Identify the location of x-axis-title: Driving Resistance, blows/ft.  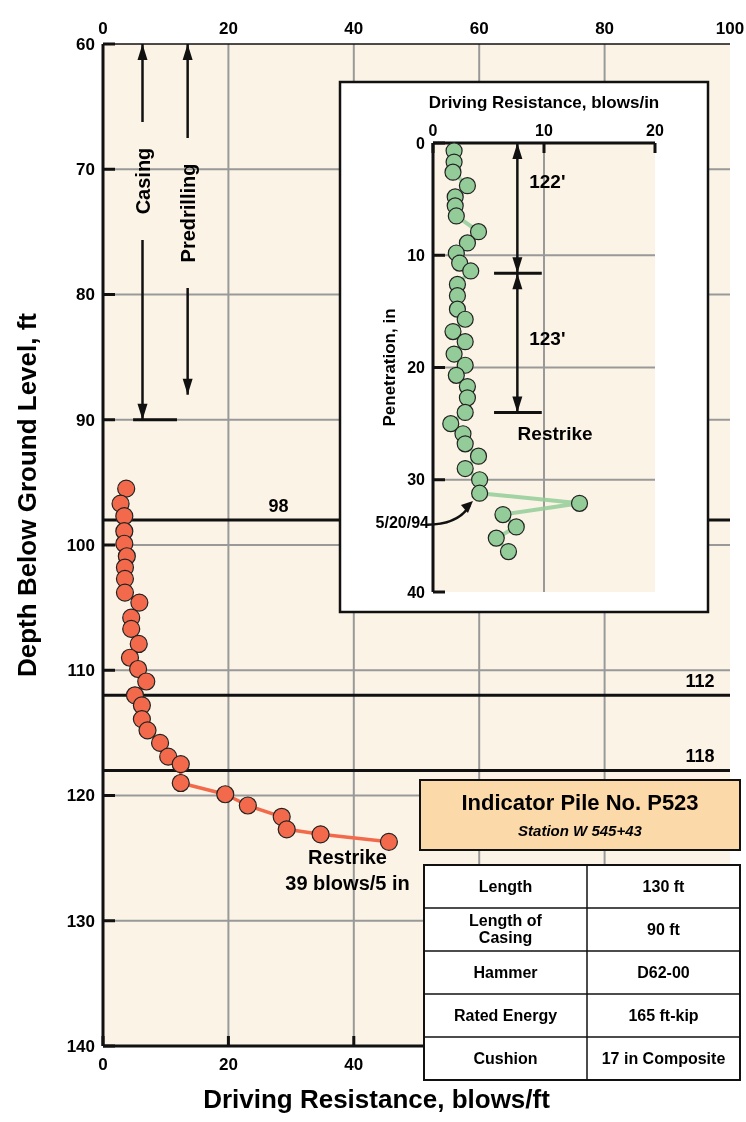
(377, 1099).